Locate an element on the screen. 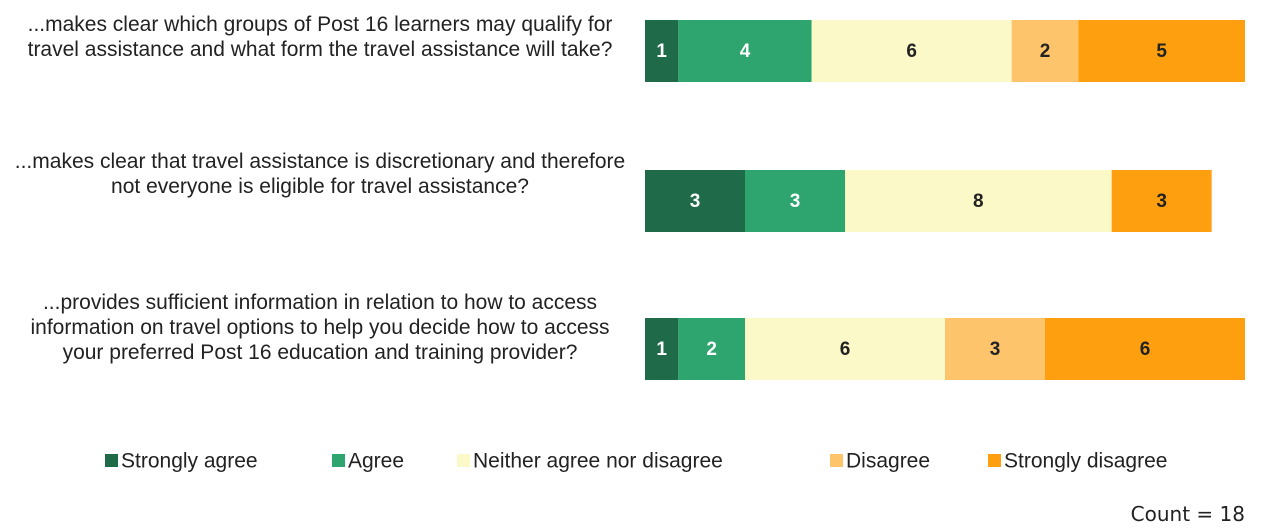  legend-label: Agree is located at coordinates (376, 461).